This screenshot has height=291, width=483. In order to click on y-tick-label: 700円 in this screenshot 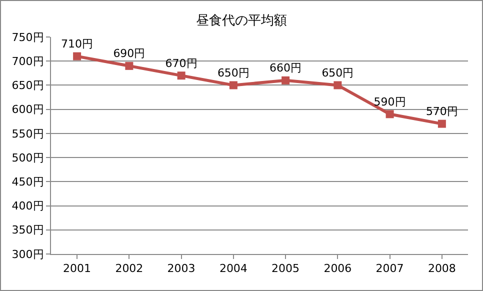, I will do `click(28, 61)`.